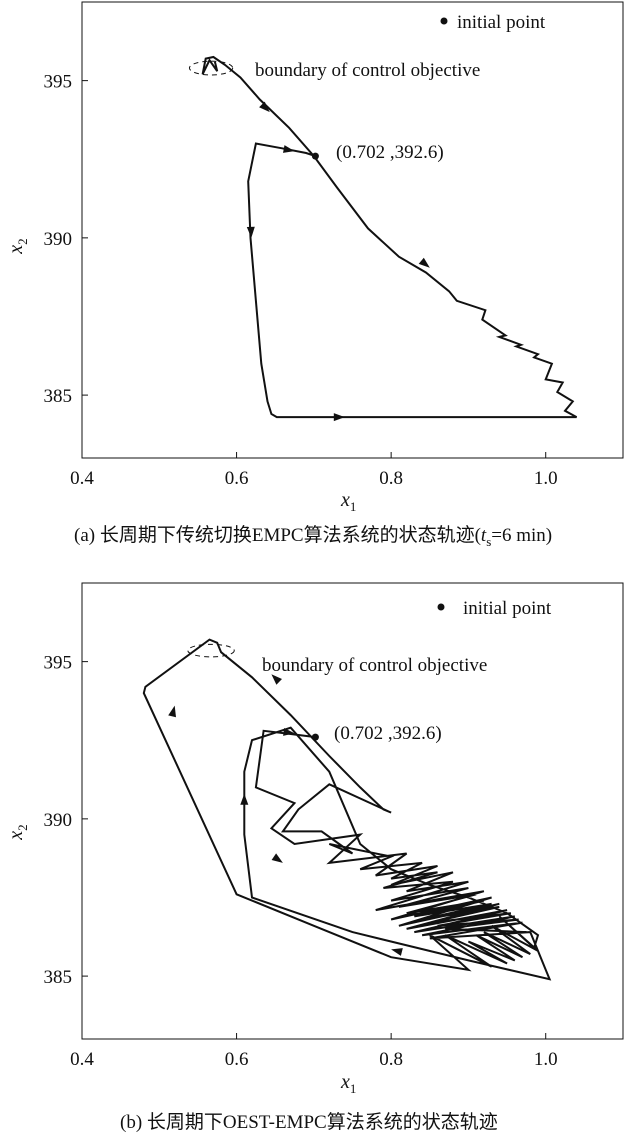 The height and width of the screenshot is (1137, 630). I want to click on panel-a-initial-point, so click(315, 156).